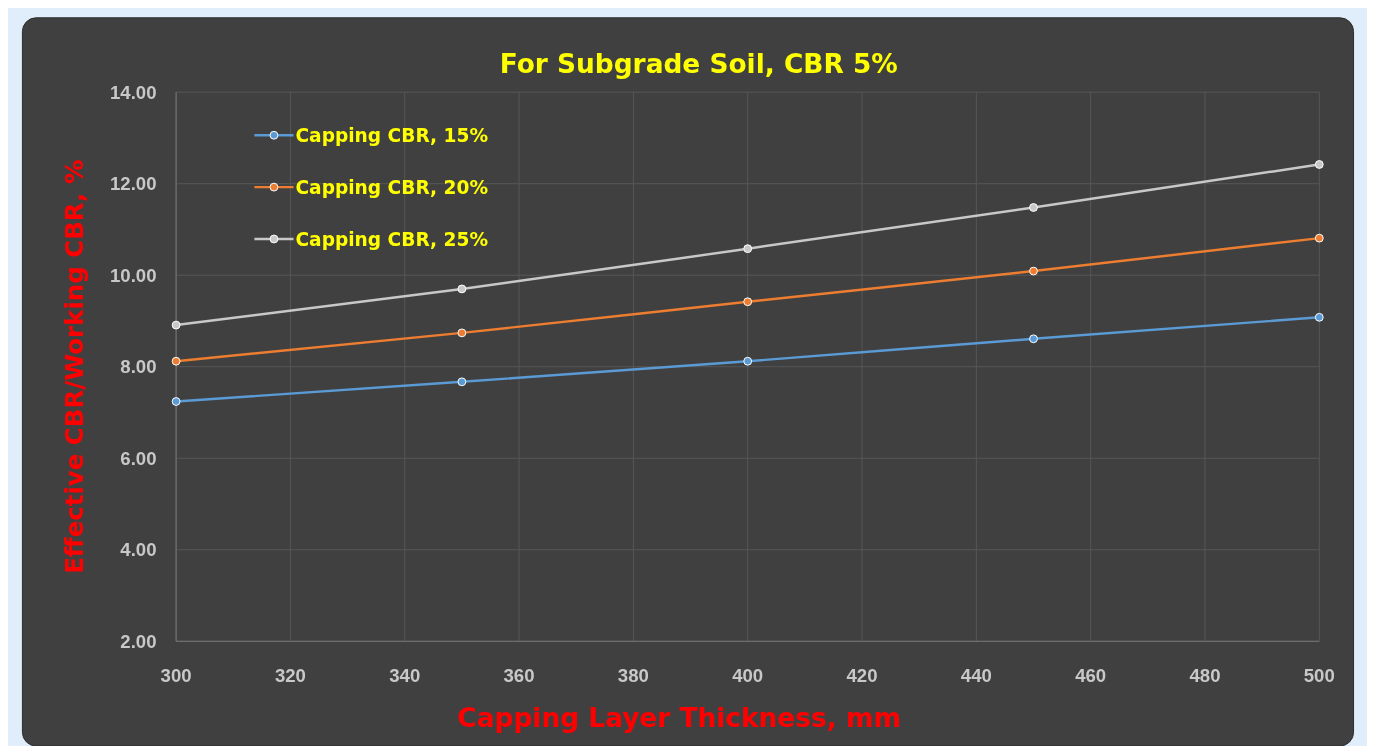 The height and width of the screenshot is (754, 1375). I want to click on x-tick-label: 400, so click(748, 676).